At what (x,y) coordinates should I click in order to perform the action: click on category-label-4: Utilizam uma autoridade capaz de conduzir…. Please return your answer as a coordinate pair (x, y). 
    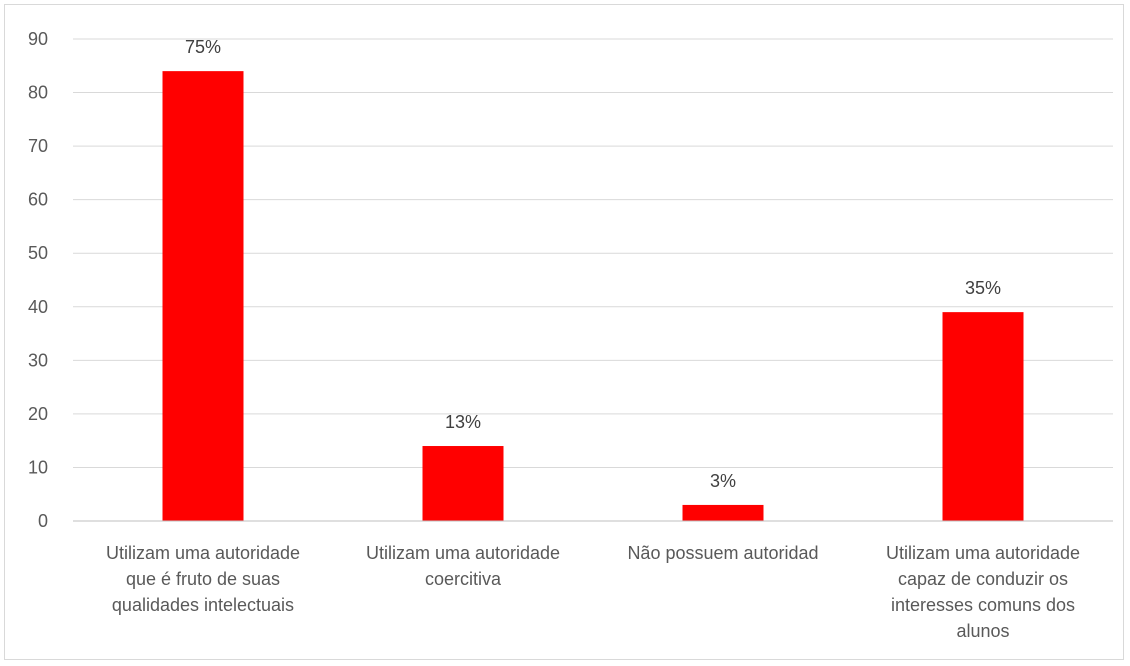
    Looking at the image, I should click on (983, 592).